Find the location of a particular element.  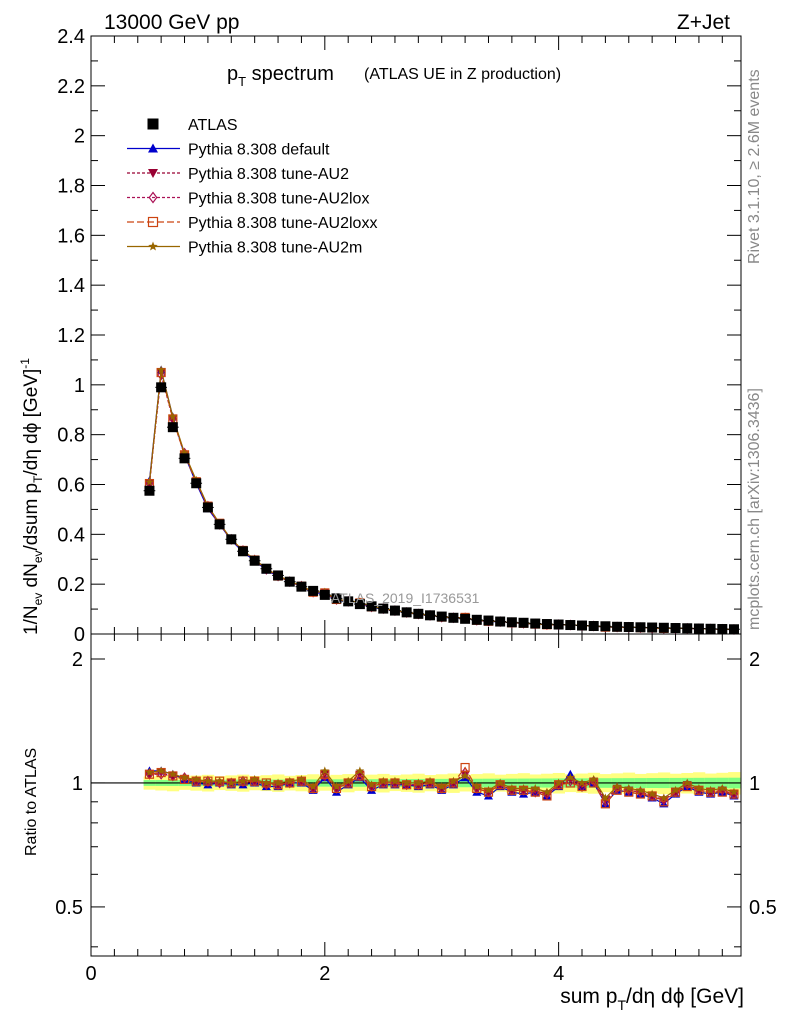

x-tick-label: 4 is located at coordinates (558, 974).